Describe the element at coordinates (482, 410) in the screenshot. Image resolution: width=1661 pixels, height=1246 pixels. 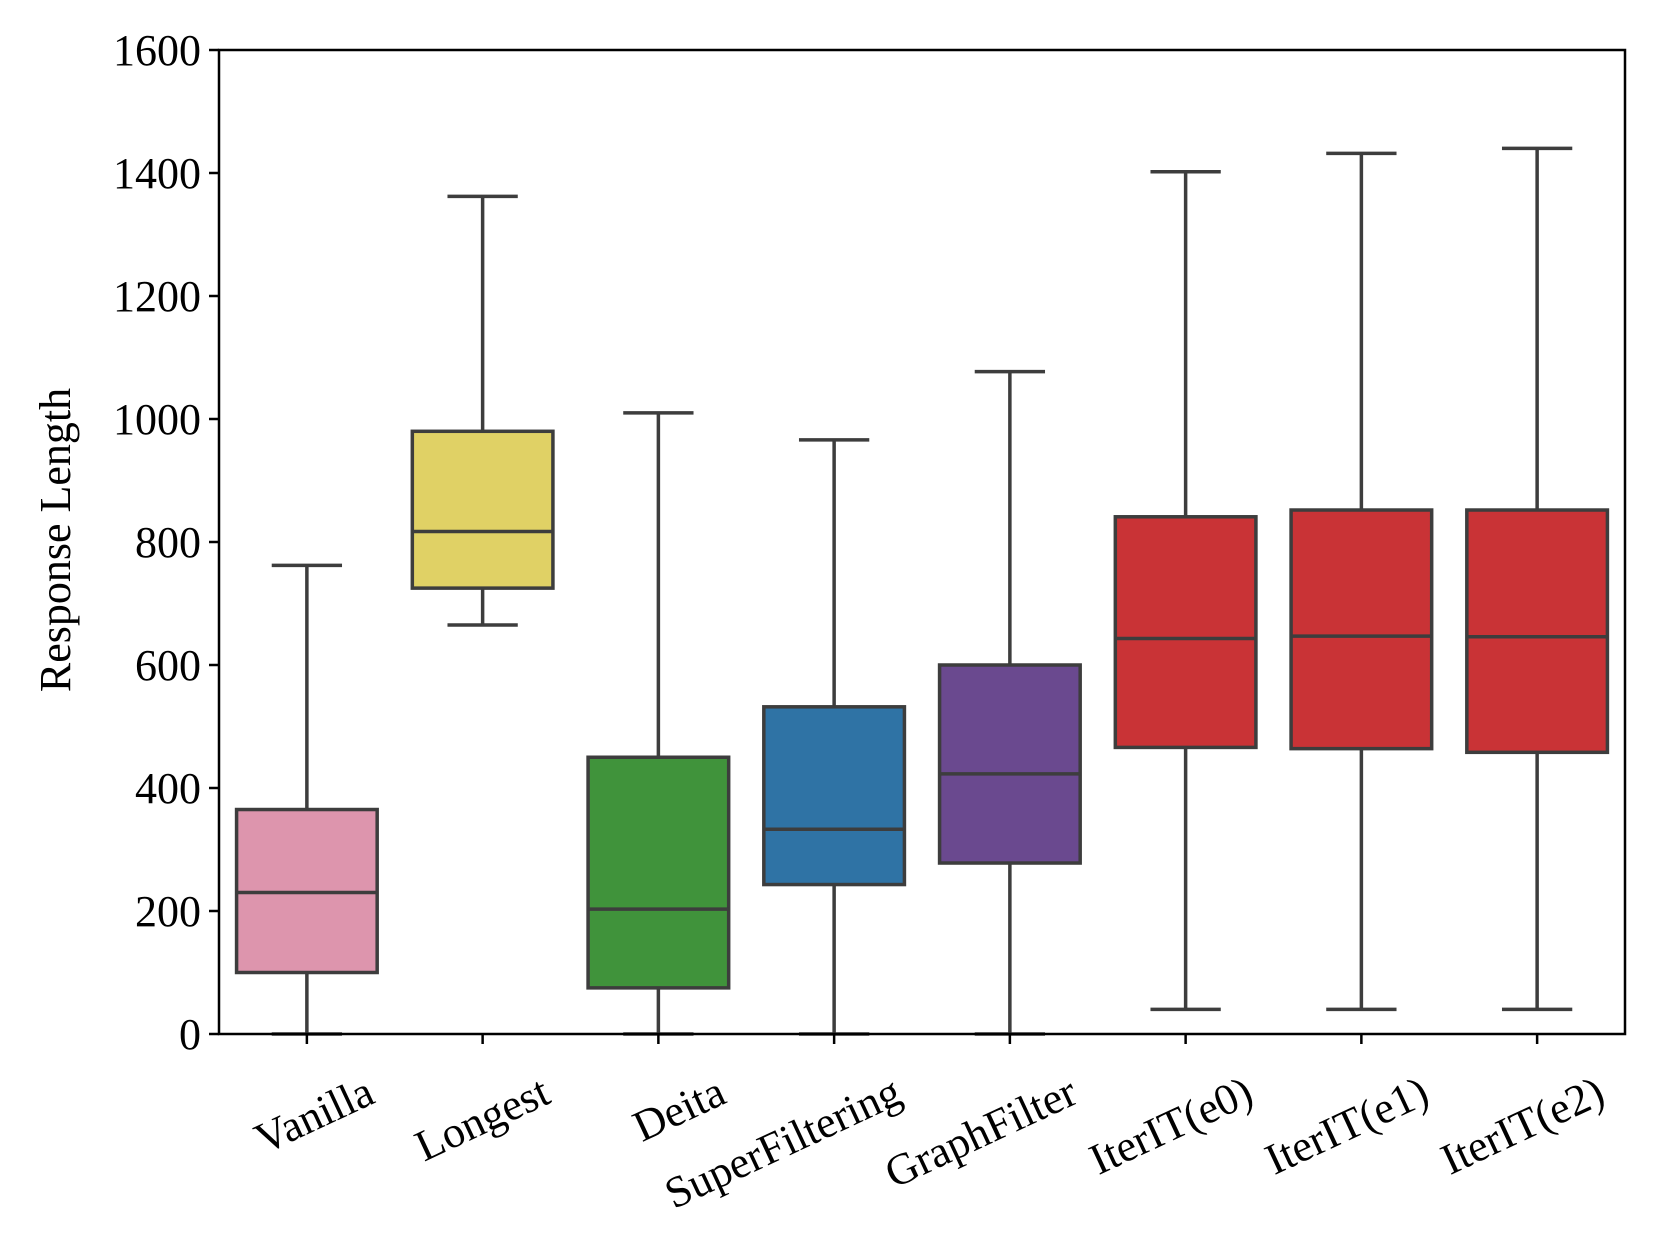
I see `box-group-longest` at that location.